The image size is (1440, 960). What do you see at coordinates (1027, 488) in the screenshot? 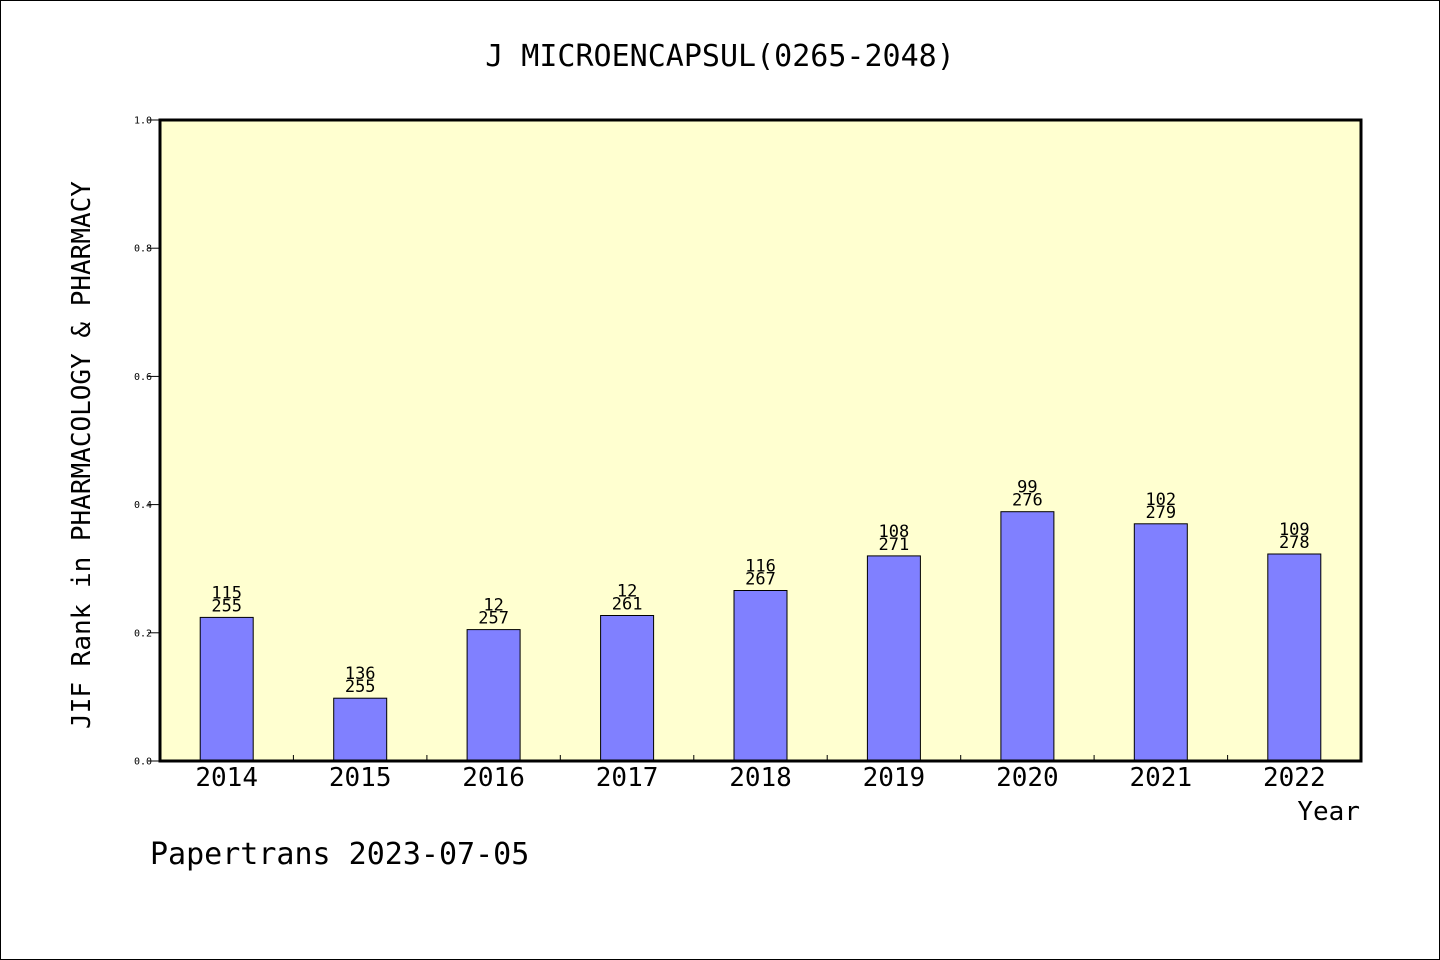
I see `rank-label-2020: 99` at bounding box center [1027, 488].